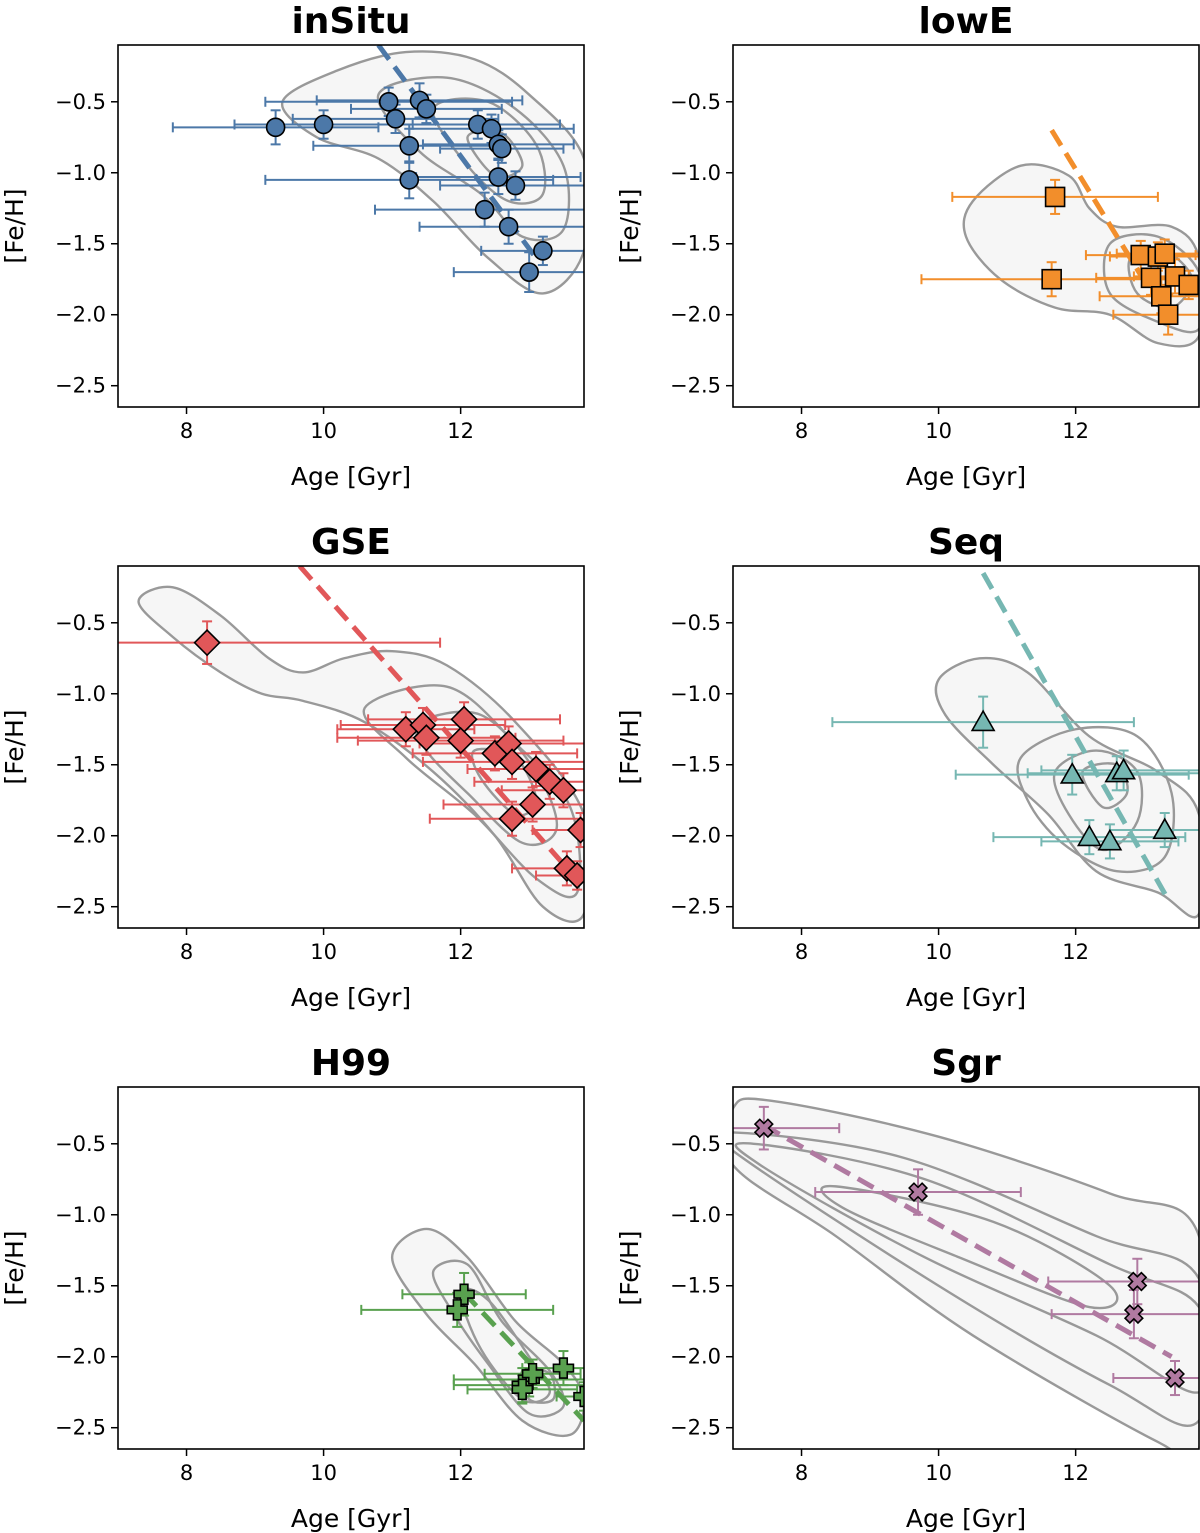  I want to click on panel-title: GSE, so click(351, 542).